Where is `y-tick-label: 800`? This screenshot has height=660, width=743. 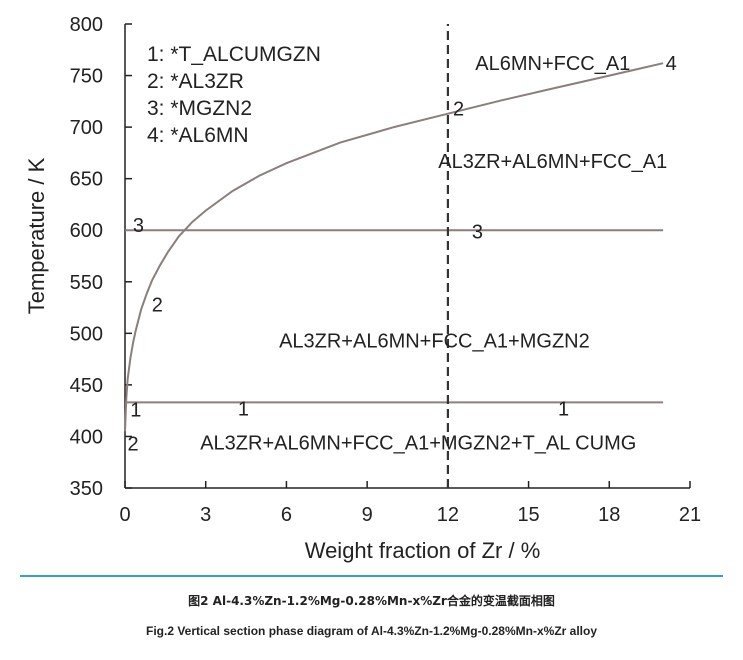
y-tick-label: 800 is located at coordinates (86, 25).